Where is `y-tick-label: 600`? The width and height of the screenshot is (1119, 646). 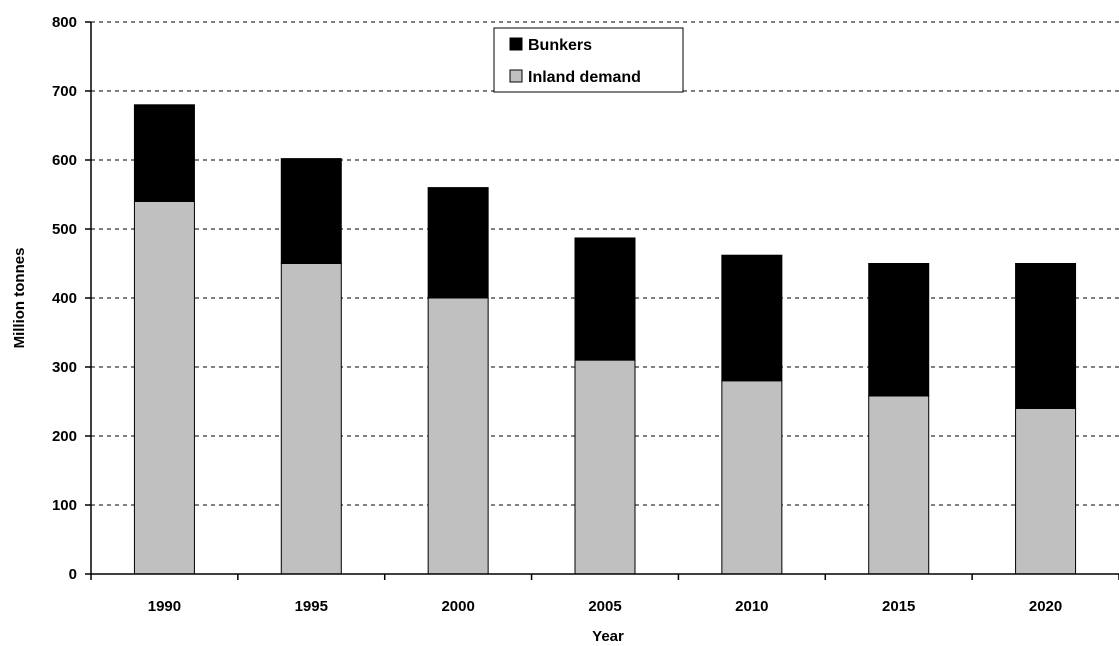
y-tick-label: 600 is located at coordinates (64, 160).